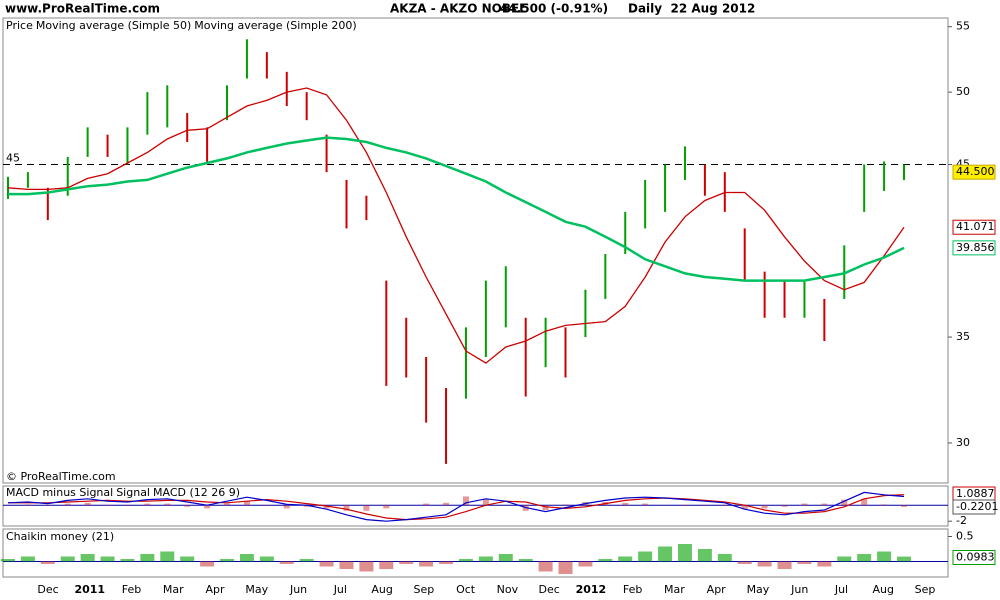  What do you see at coordinates (975, 557) in the screenshot?
I see `value-label: 0.0983` at bounding box center [975, 557].